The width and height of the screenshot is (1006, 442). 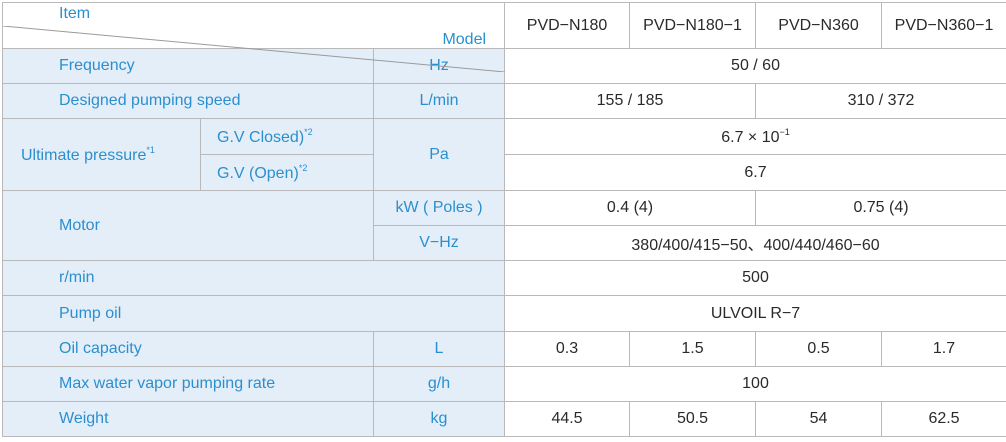 What do you see at coordinates (880, 101) in the screenshot?
I see `speed-value-360: 310 / 372` at bounding box center [880, 101].